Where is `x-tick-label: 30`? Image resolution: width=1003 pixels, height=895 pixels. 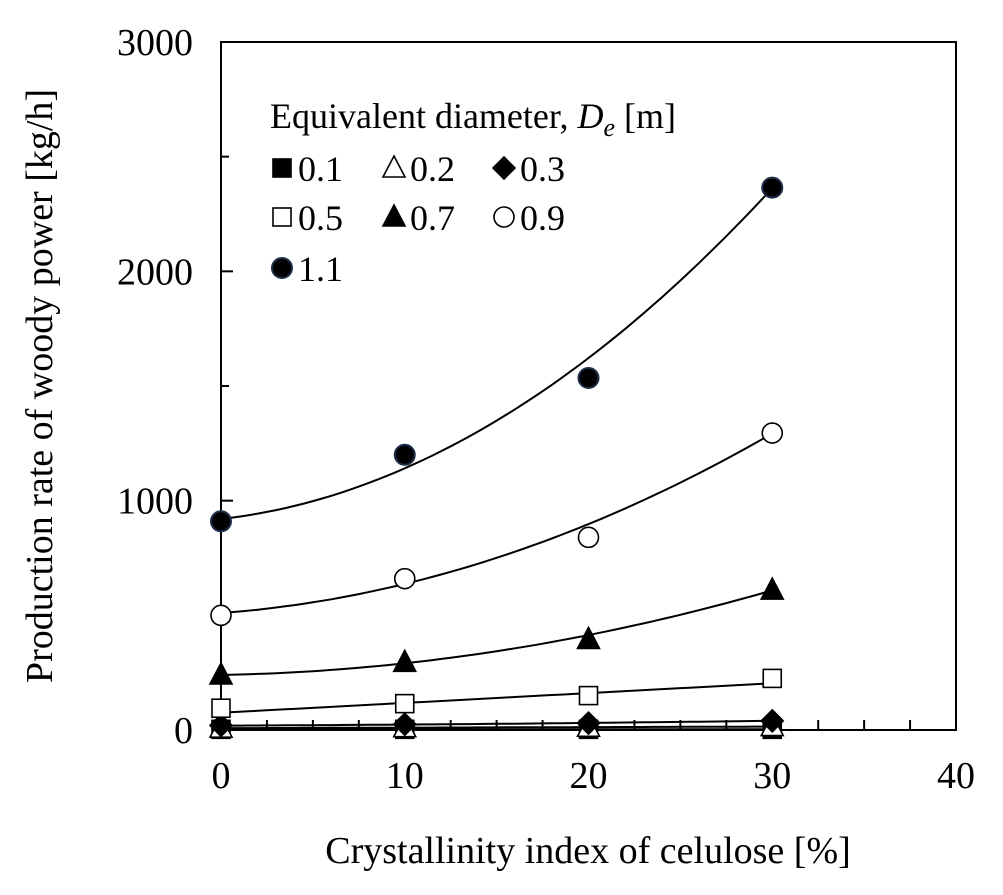
x-tick-label: 30 is located at coordinates (772, 776).